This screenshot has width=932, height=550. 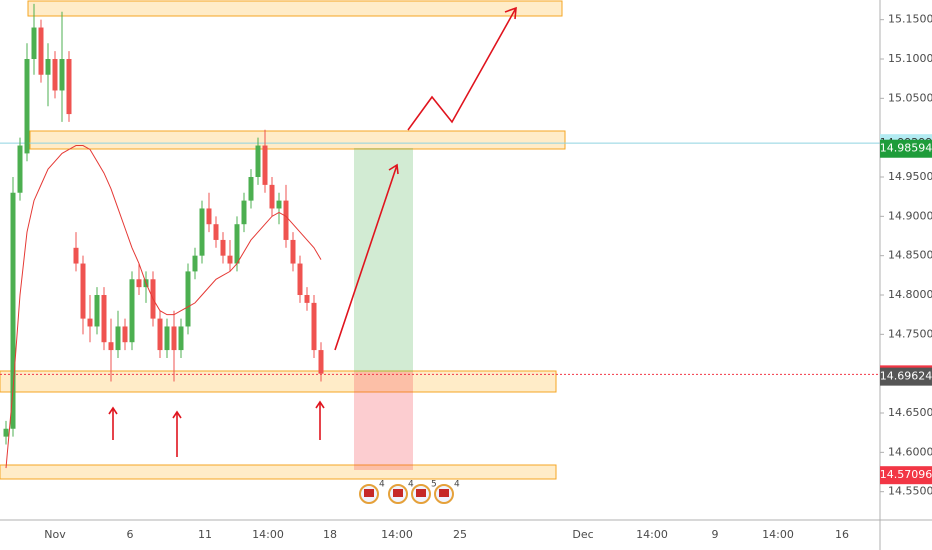 I want to click on stop-box, so click(x=383, y=421).